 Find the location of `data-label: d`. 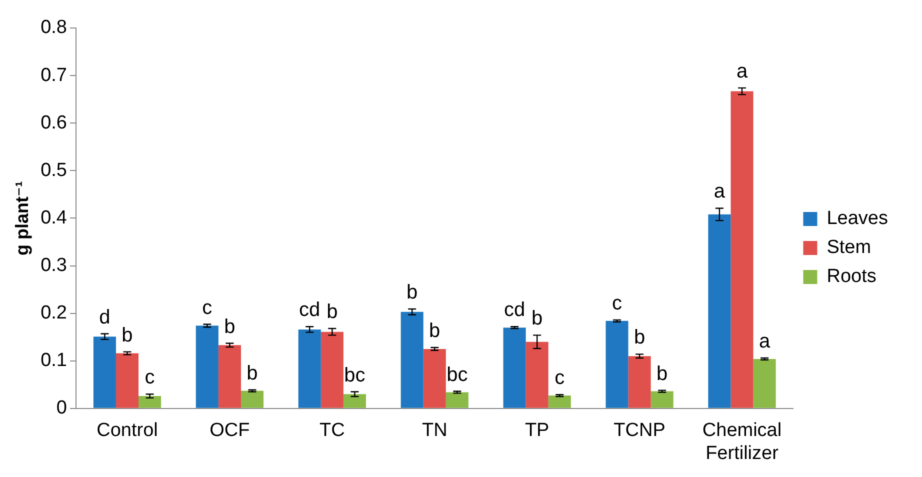

data-label: d is located at coordinates (104, 317).